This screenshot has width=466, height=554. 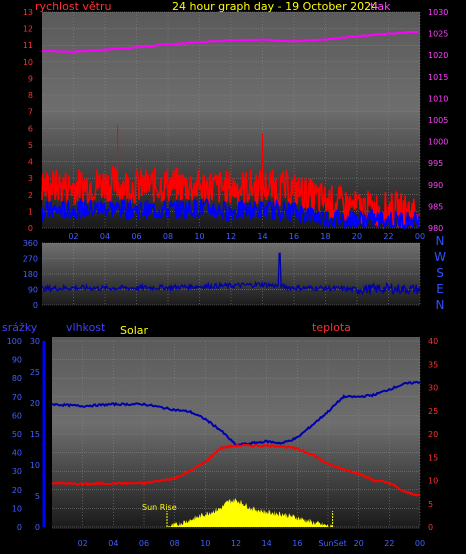 What do you see at coordinates (438, 55) in the screenshot?
I see `pressure-tick-label: 1020` at bounding box center [438, 55].